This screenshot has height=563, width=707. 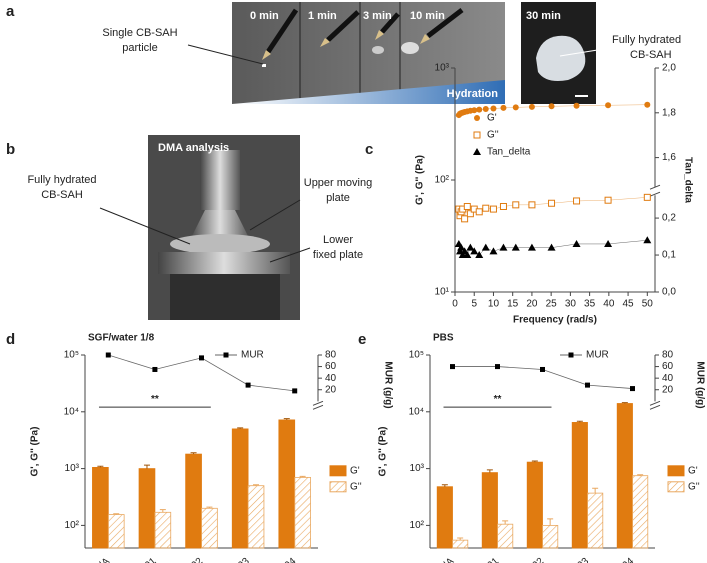 What do you see at coordinates (427, 16) in the screenshot?
I see `time-label: 10 min` at bounding box center [427, 16].